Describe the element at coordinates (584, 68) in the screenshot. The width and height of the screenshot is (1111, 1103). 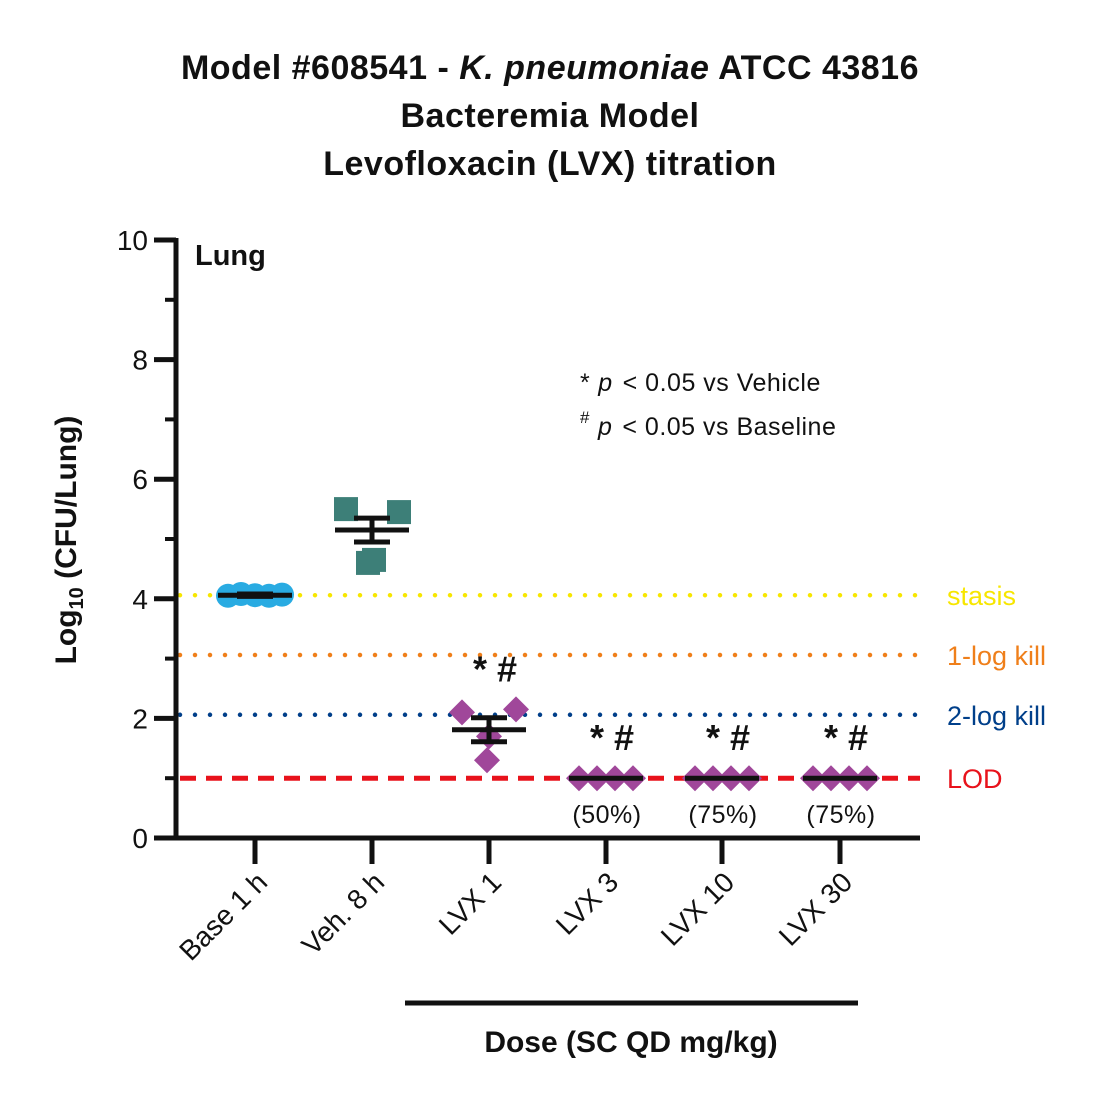
I see `title-line-1-organism: K. pneumoniae` at that location.